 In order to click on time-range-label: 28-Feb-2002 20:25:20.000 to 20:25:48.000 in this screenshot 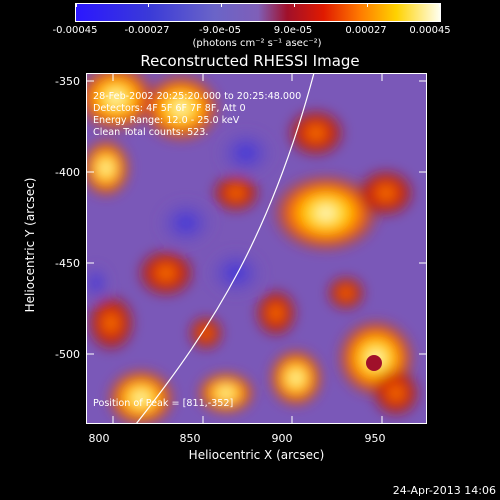, I will do `click(197, 96)`.